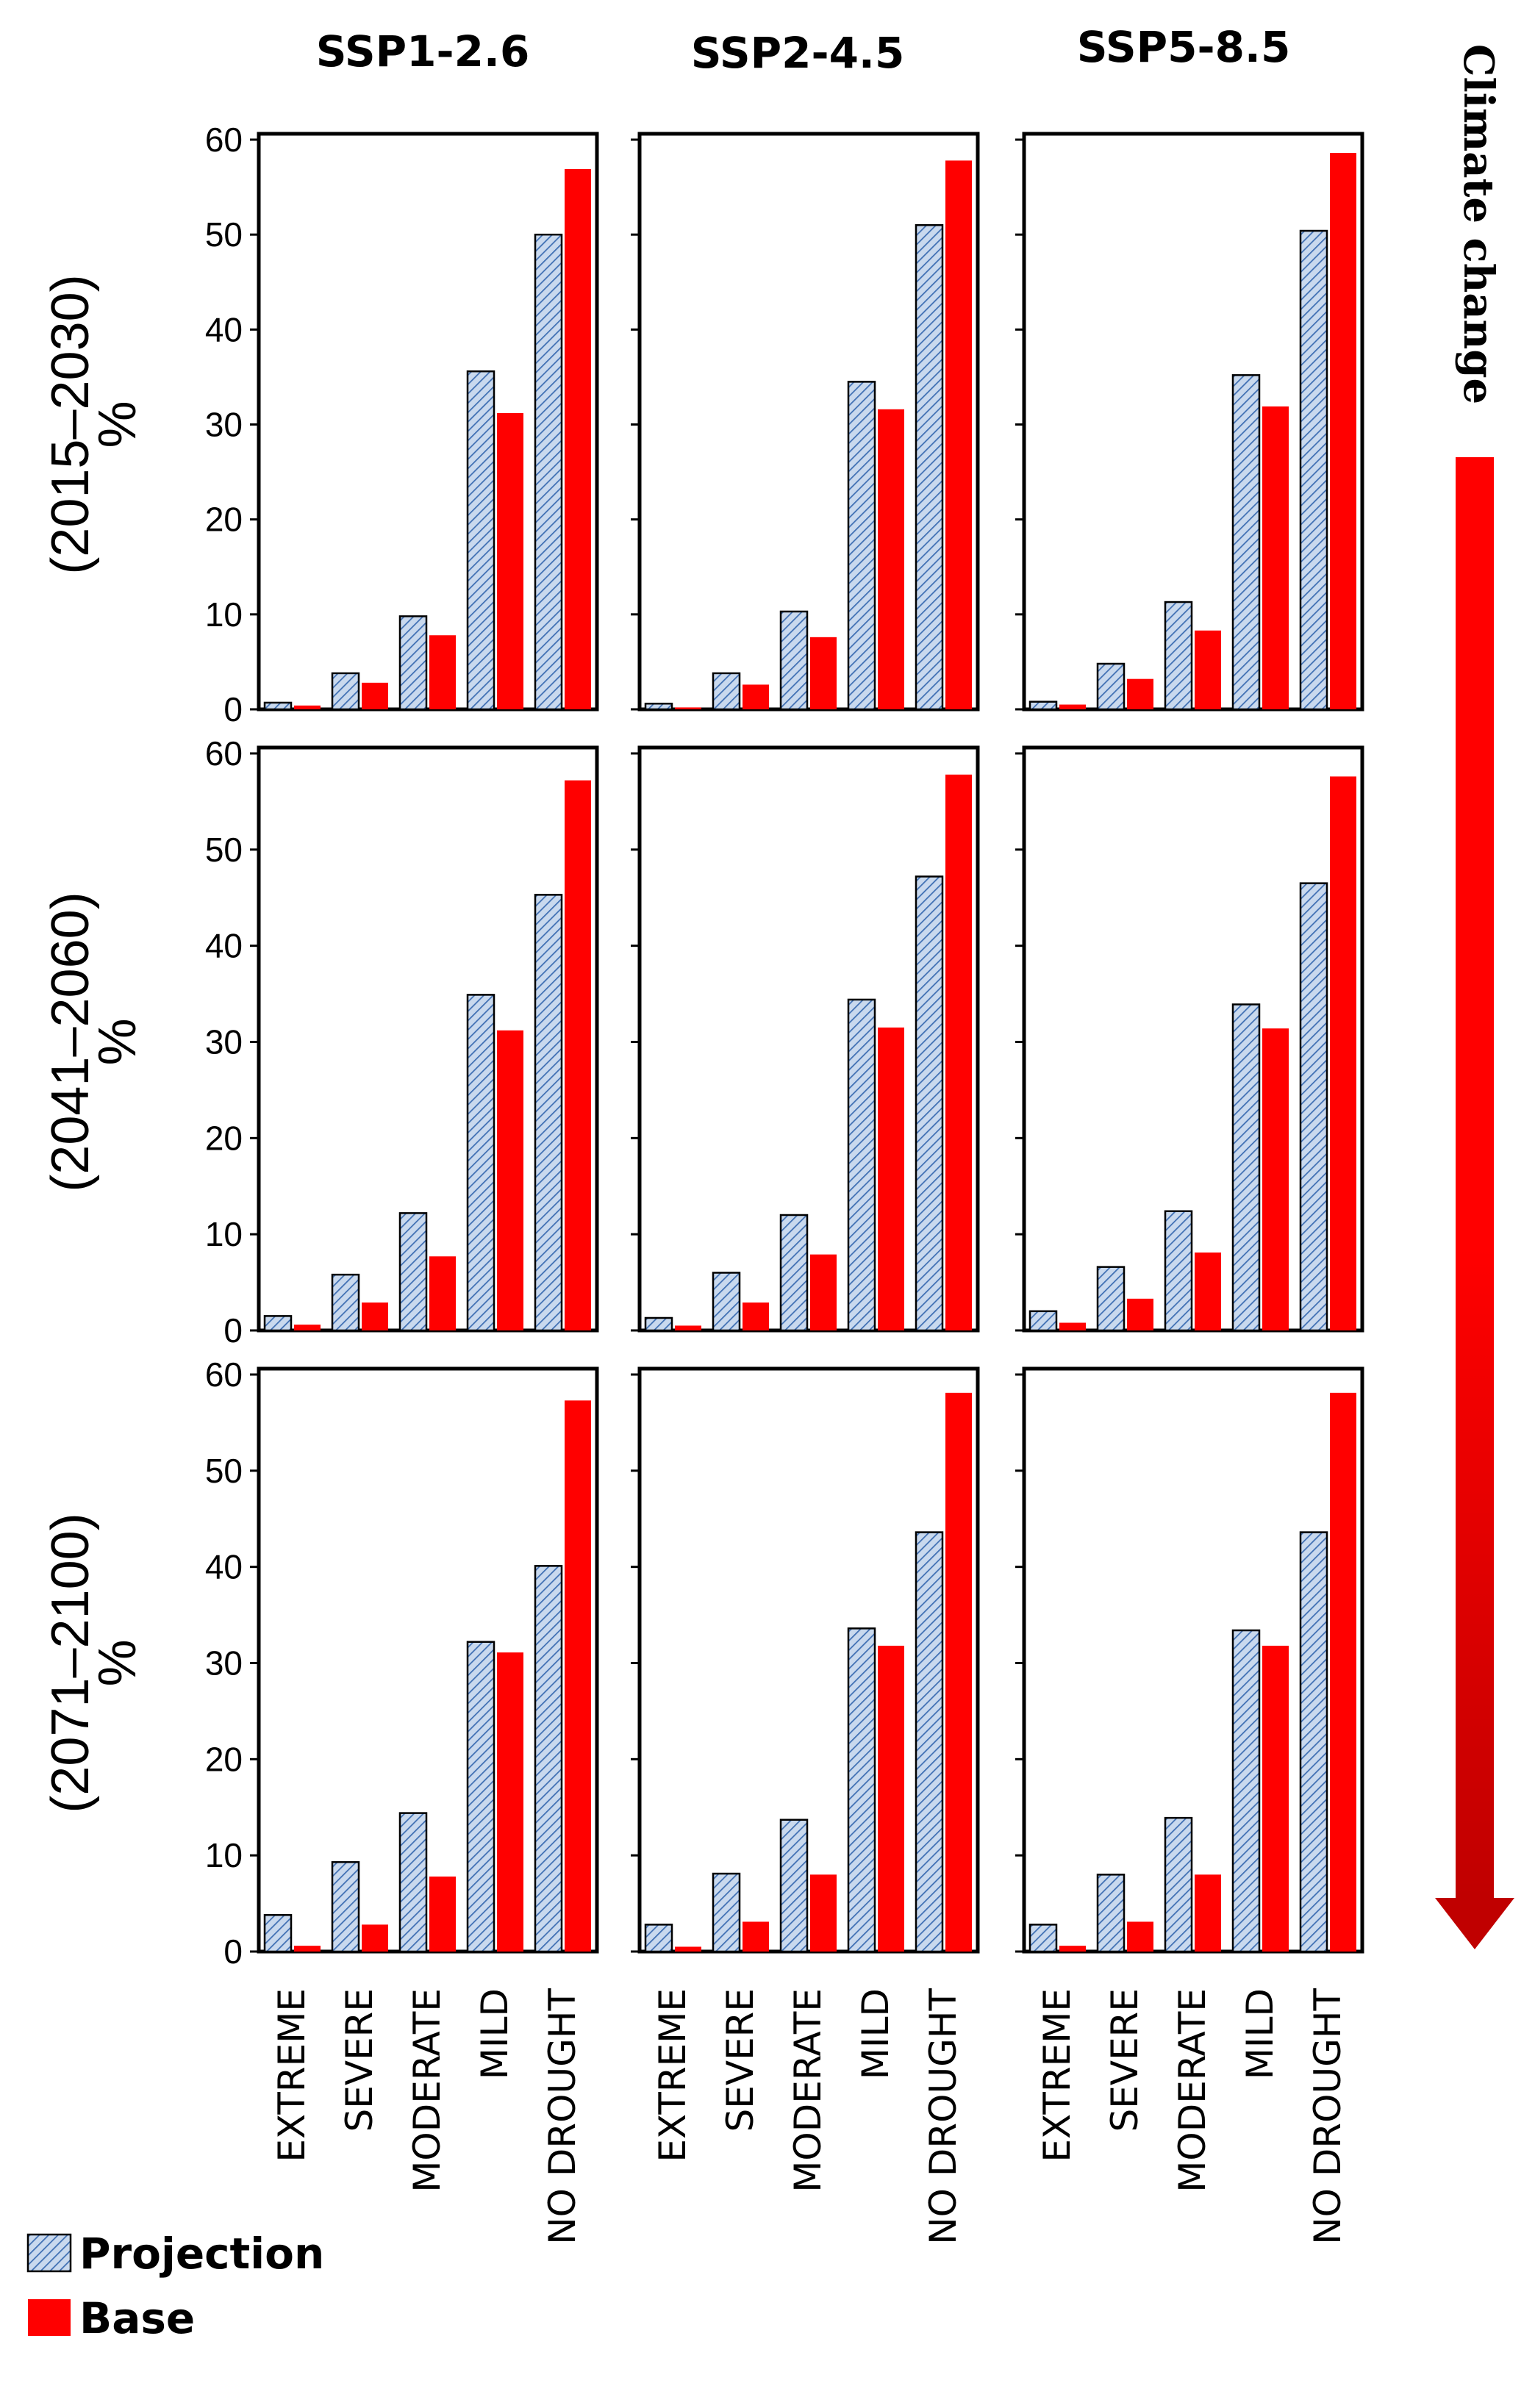  I want to click on panel-r2-c1: 0 10 20 30 40 50 60, so click(402, 1042).